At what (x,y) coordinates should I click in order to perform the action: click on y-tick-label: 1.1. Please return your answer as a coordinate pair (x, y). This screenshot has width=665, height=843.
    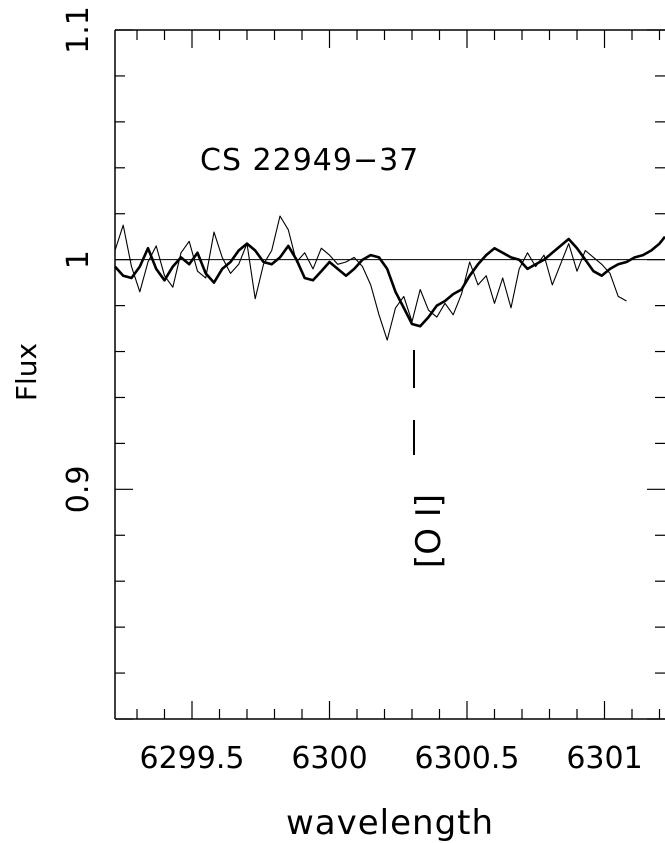
    Looking at the image, I should click on (78, 30).